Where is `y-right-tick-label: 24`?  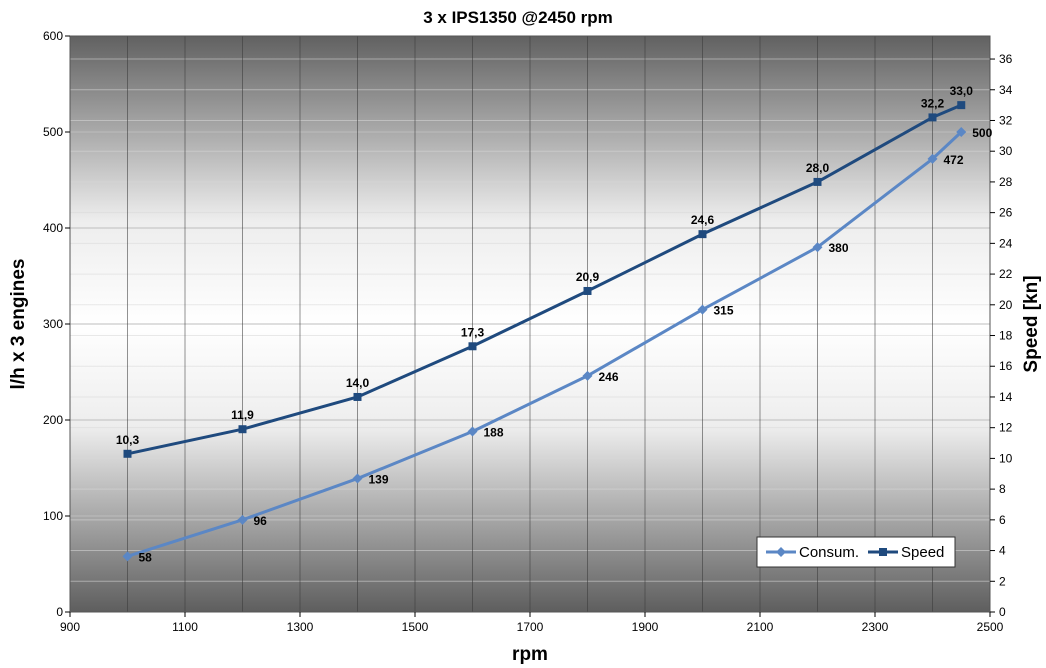 y-right-tick-label: 24 is located at coordinates (1006, 243).